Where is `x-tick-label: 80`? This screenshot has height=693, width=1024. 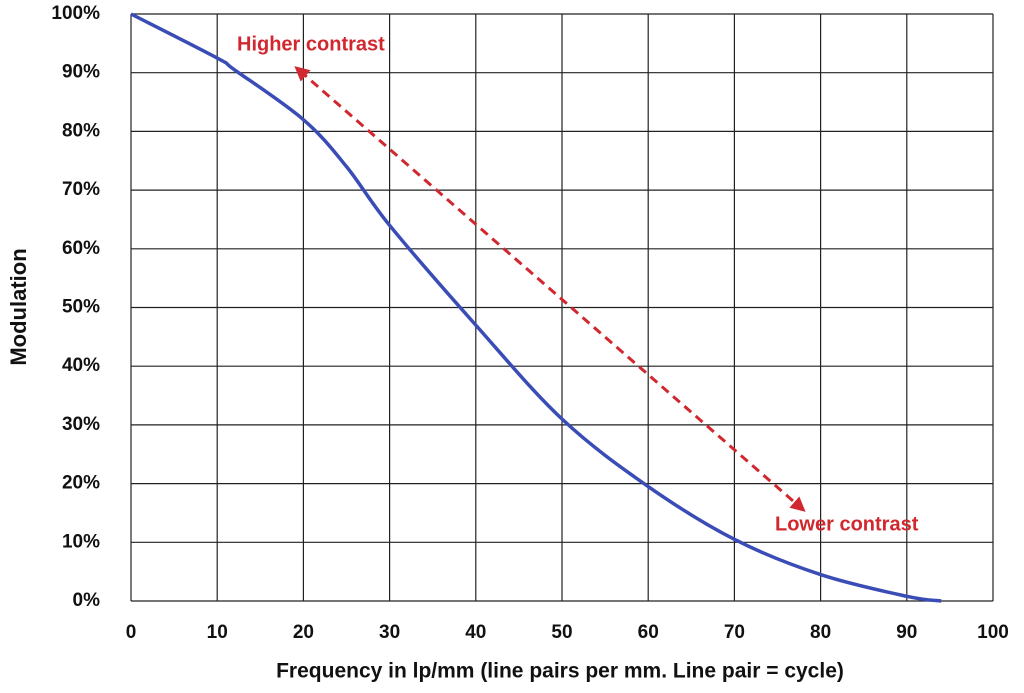
x-tick-label: 80 is located at coordinates (820, 632).